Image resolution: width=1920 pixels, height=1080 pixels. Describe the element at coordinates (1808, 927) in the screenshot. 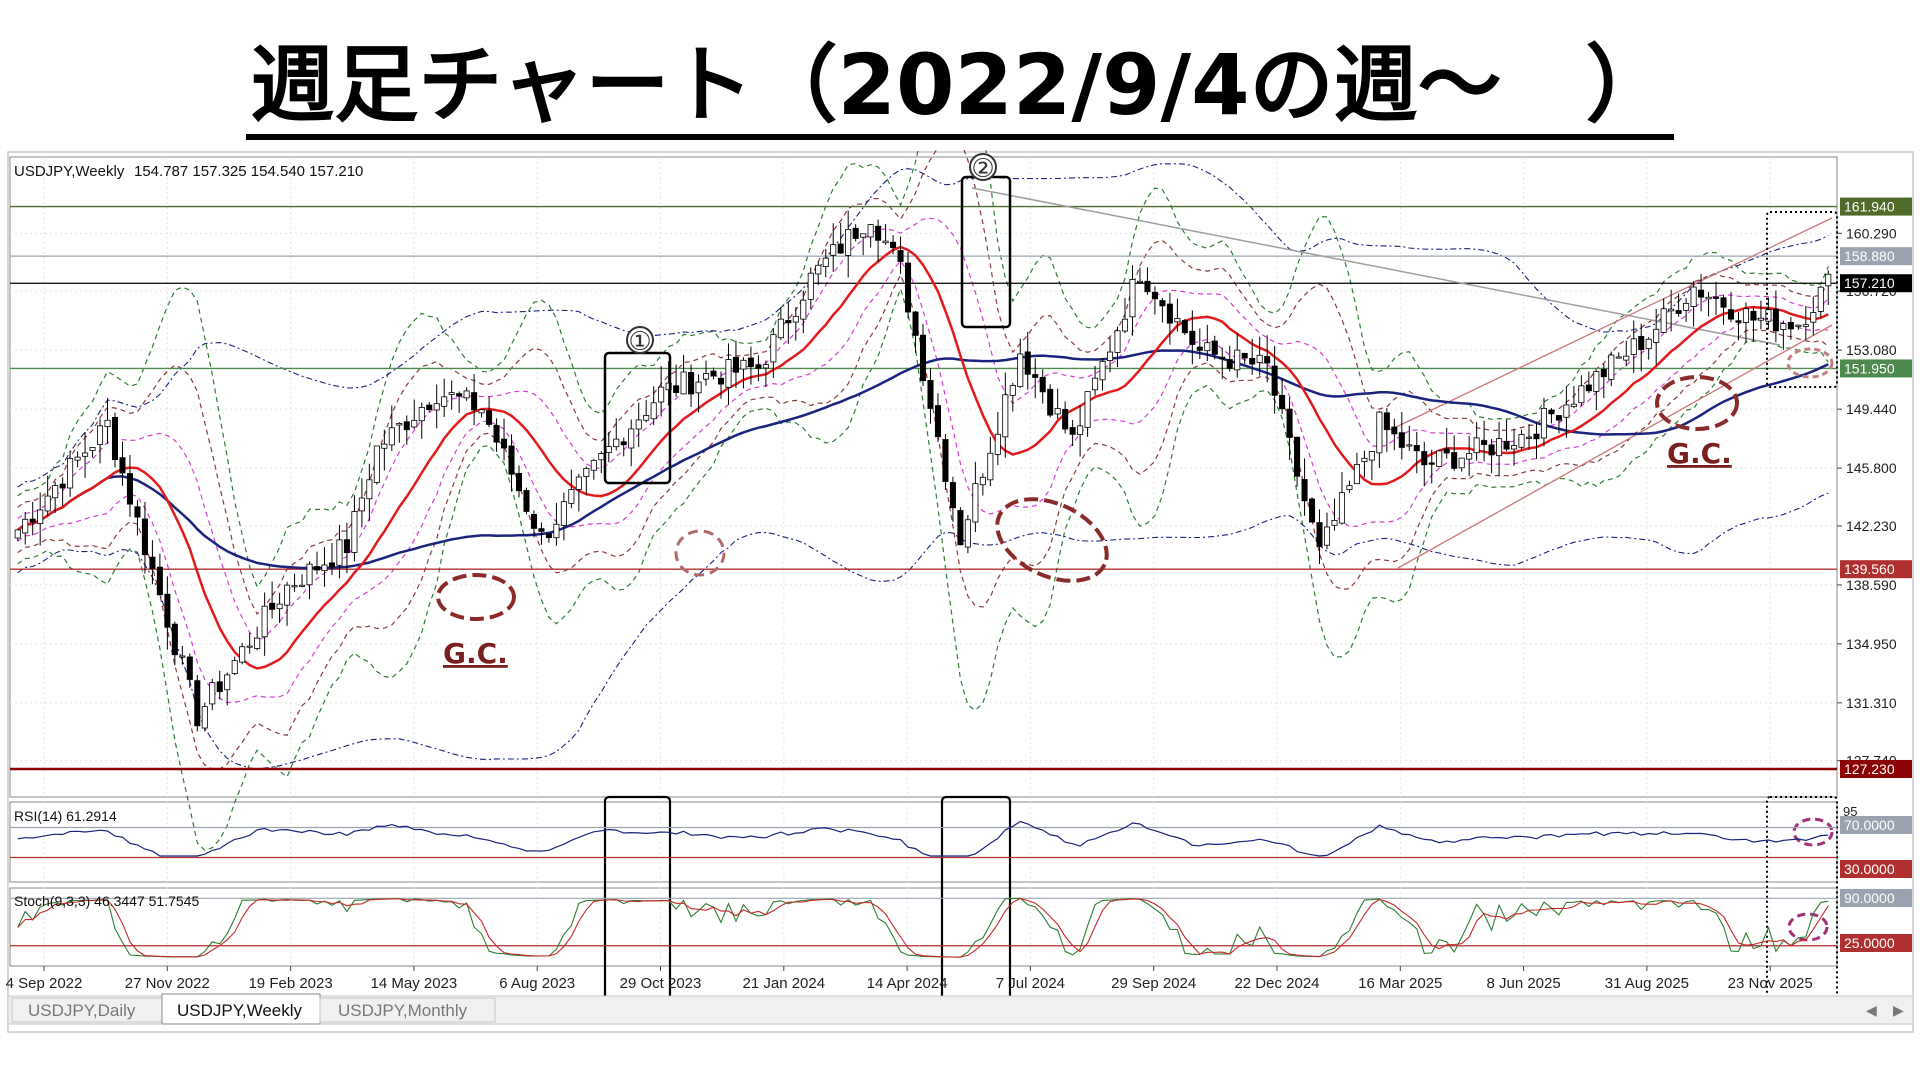

I see `stoch-circle` at that location.